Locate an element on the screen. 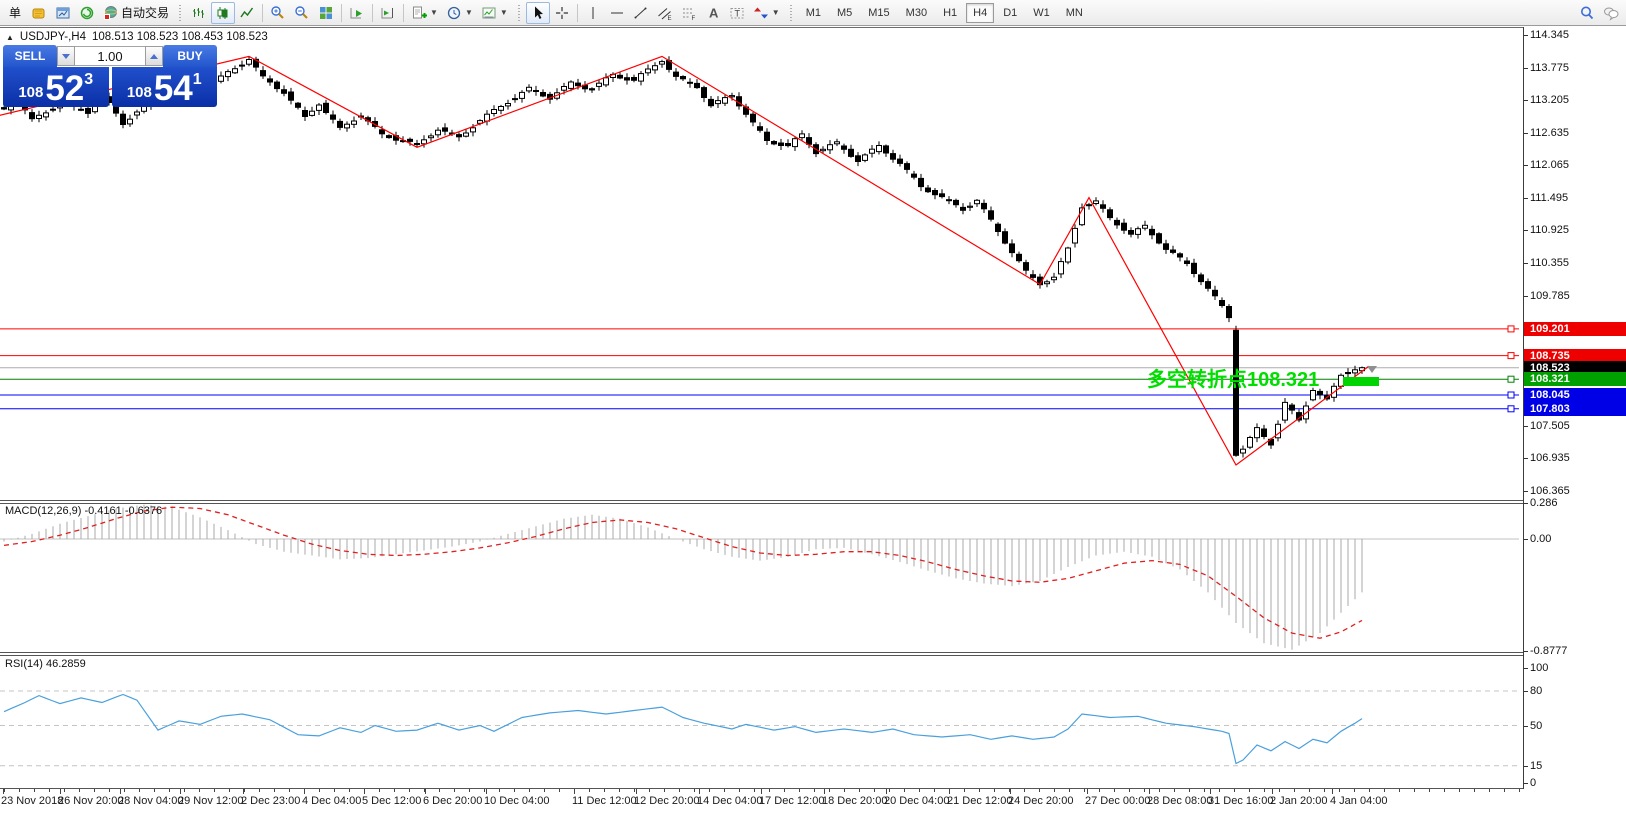 The image size is (1626, 813). shift-icon is located at coordinates (387, 12).